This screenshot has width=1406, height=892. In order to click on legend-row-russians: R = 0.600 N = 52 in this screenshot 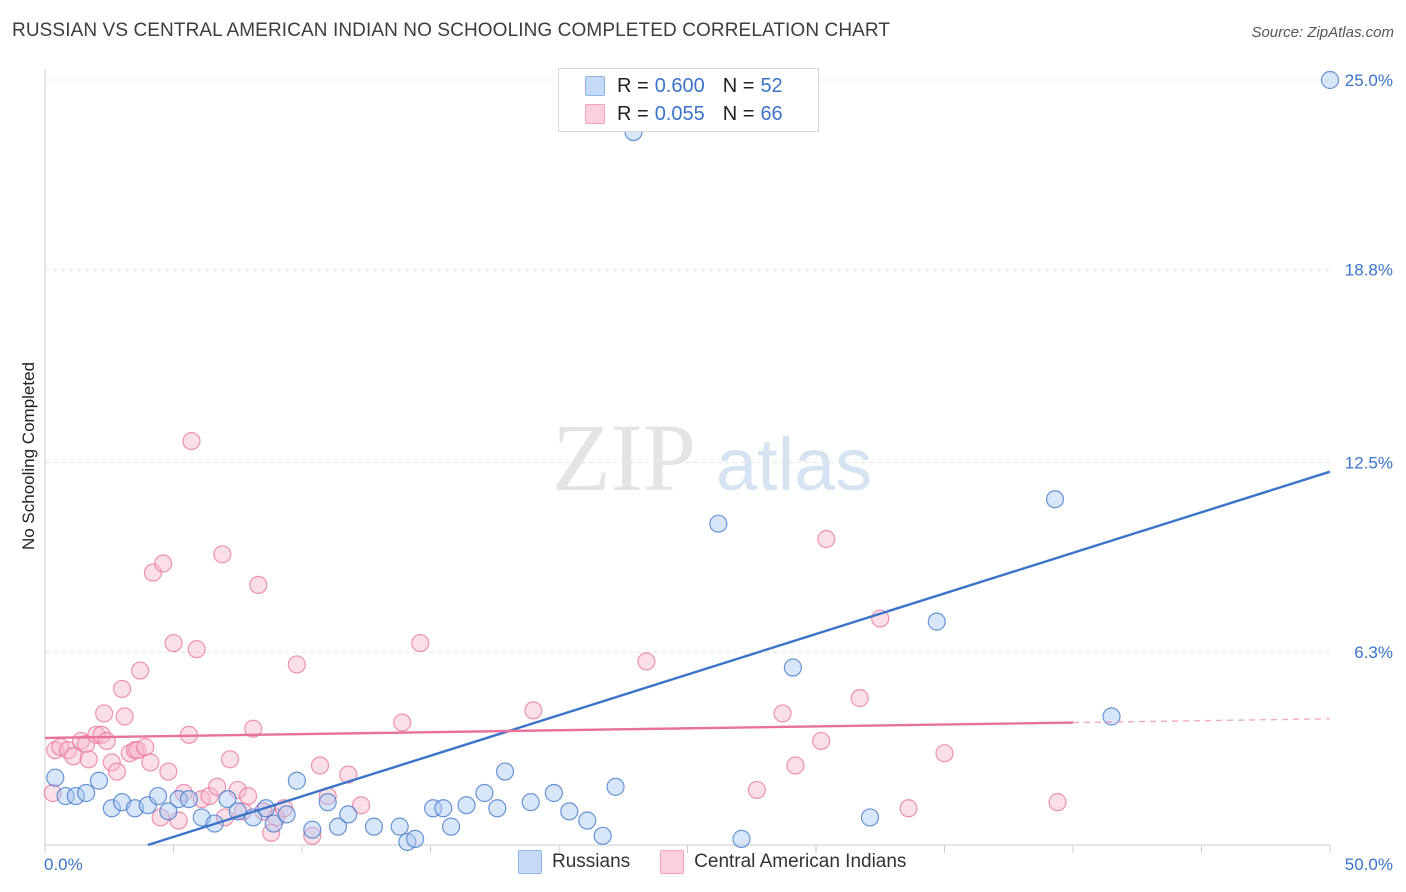, I will do `click(684, 86)`.